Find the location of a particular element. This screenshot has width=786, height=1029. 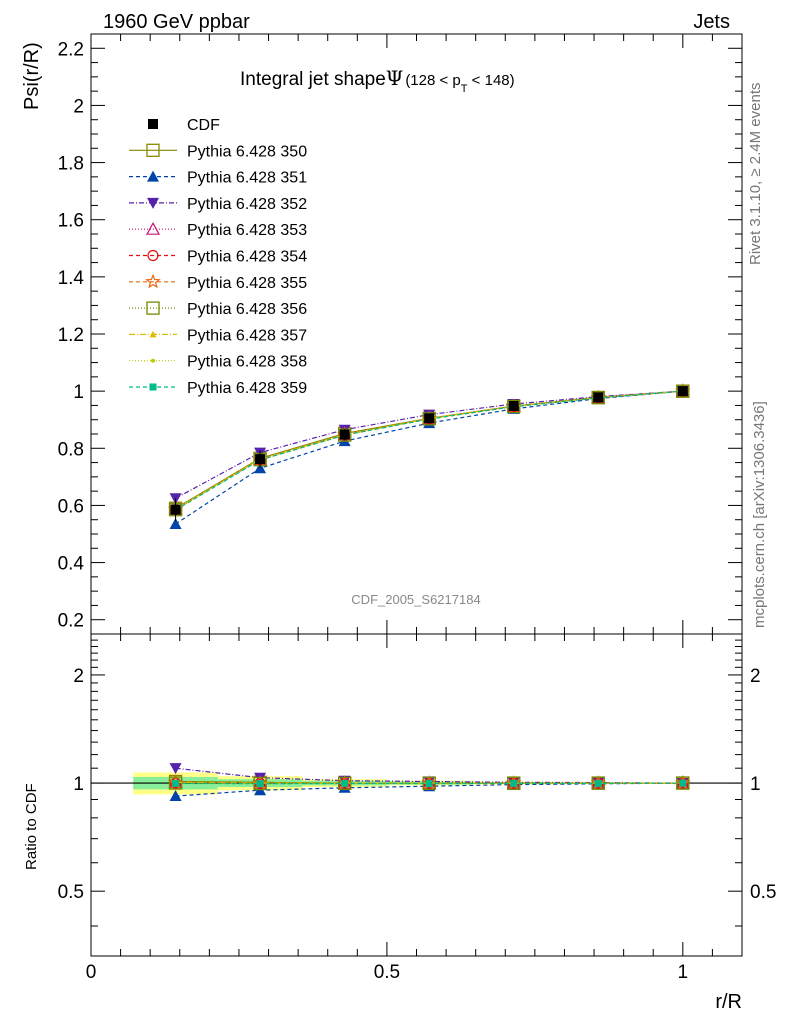

ratio-y-tick-label: 0.5 is located at coordinates (71, 892).